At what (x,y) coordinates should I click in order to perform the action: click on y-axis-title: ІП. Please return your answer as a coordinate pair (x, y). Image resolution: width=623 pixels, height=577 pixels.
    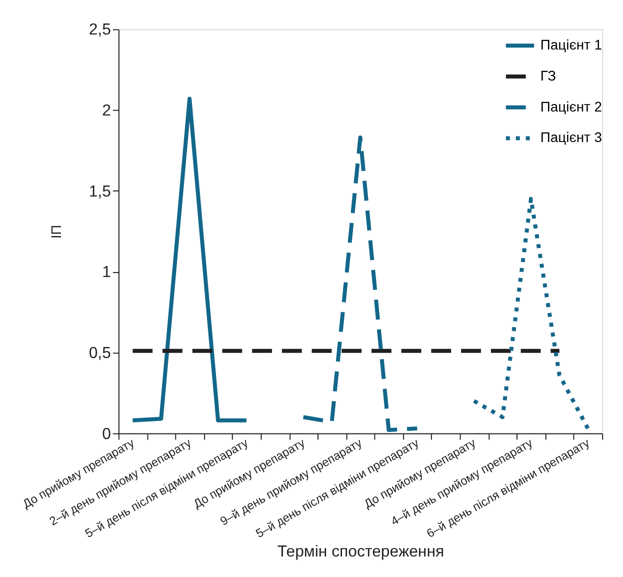
    Looking at the image, I should click on (56, 231).